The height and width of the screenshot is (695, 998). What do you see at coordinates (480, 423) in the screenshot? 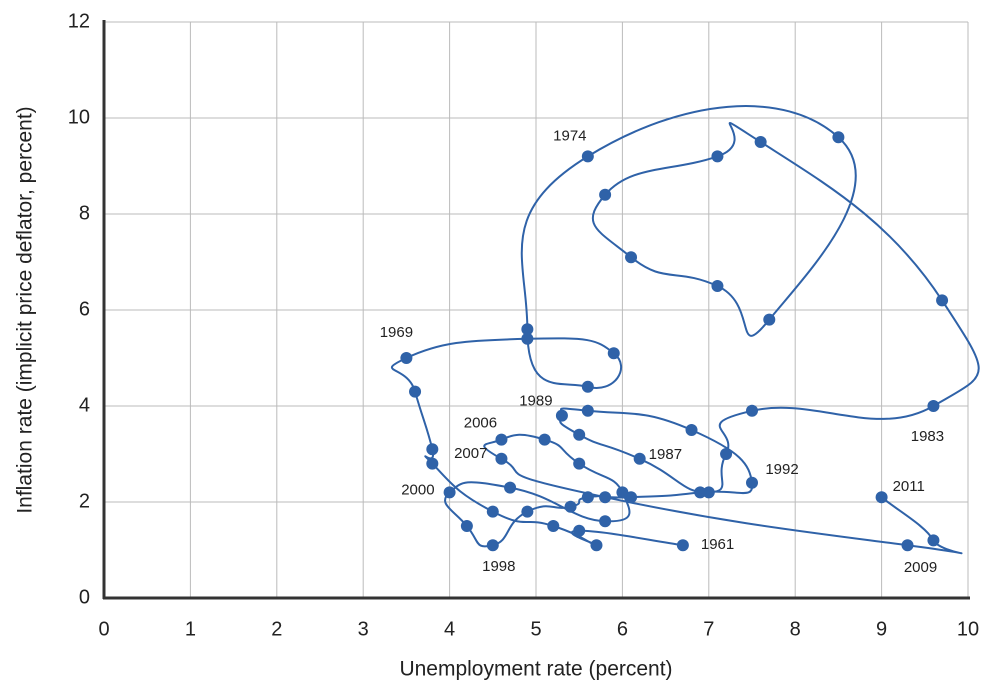
I see `point-label: 2006` at bounding box center [480, 423].